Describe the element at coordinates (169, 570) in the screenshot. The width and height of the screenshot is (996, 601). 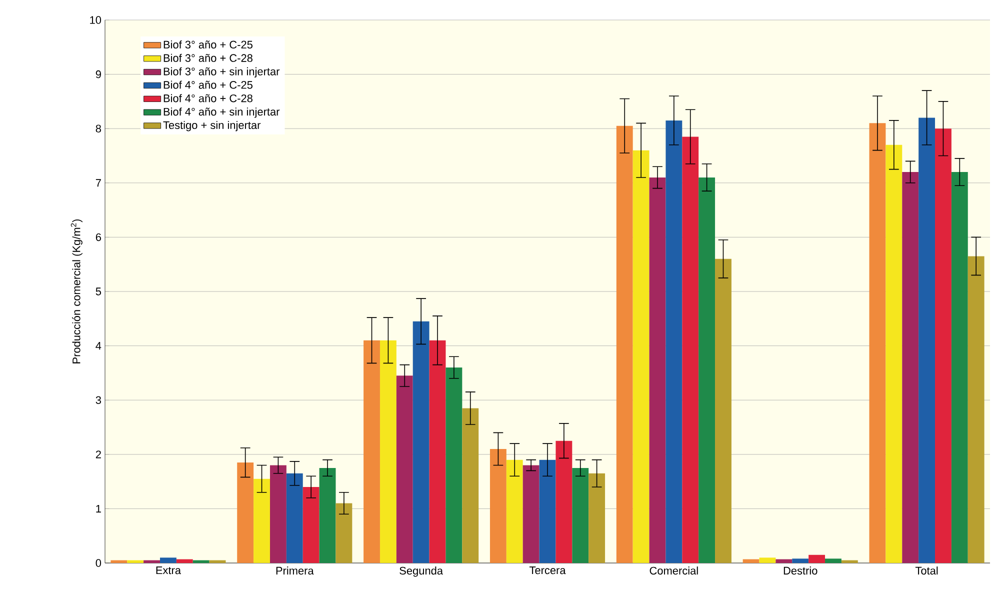
I see `x-tick-label: Extra` at that location.